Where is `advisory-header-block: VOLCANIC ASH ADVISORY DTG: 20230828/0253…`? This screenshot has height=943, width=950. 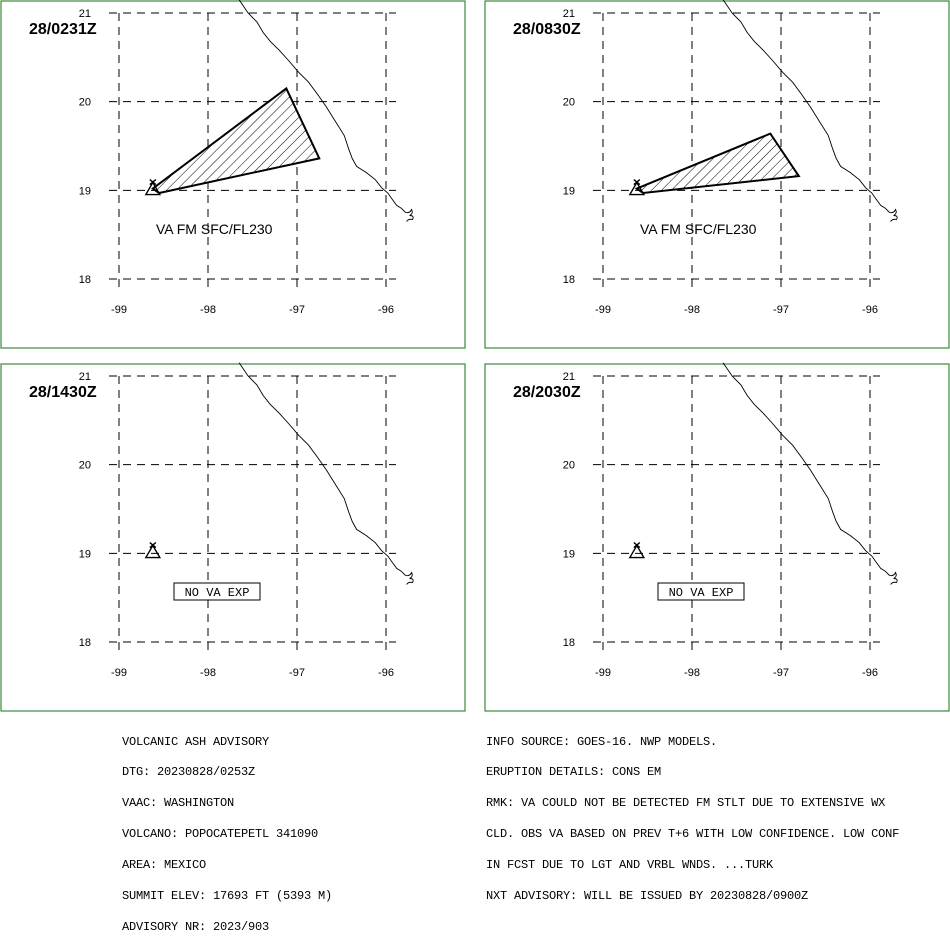 advisory-header-block: VOLCANIC ASH ADVISORY DTG: 20230828/0253… is located at coordinates (227, 829).